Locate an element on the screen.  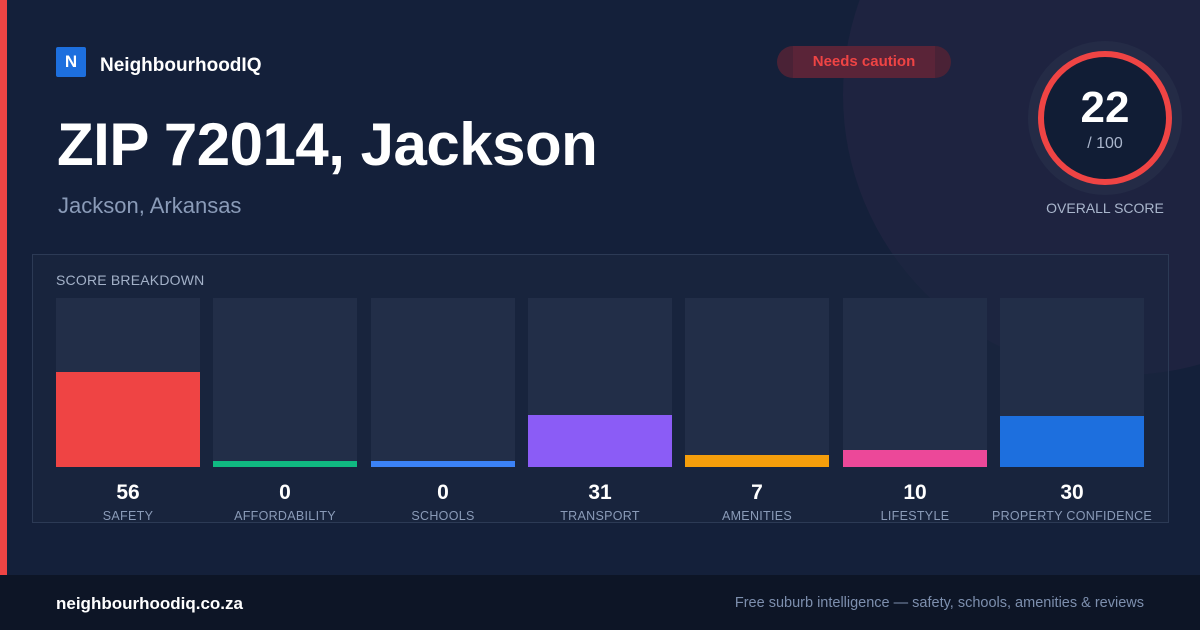
status-badge: Needs caution is located at coordinates (864, 62).